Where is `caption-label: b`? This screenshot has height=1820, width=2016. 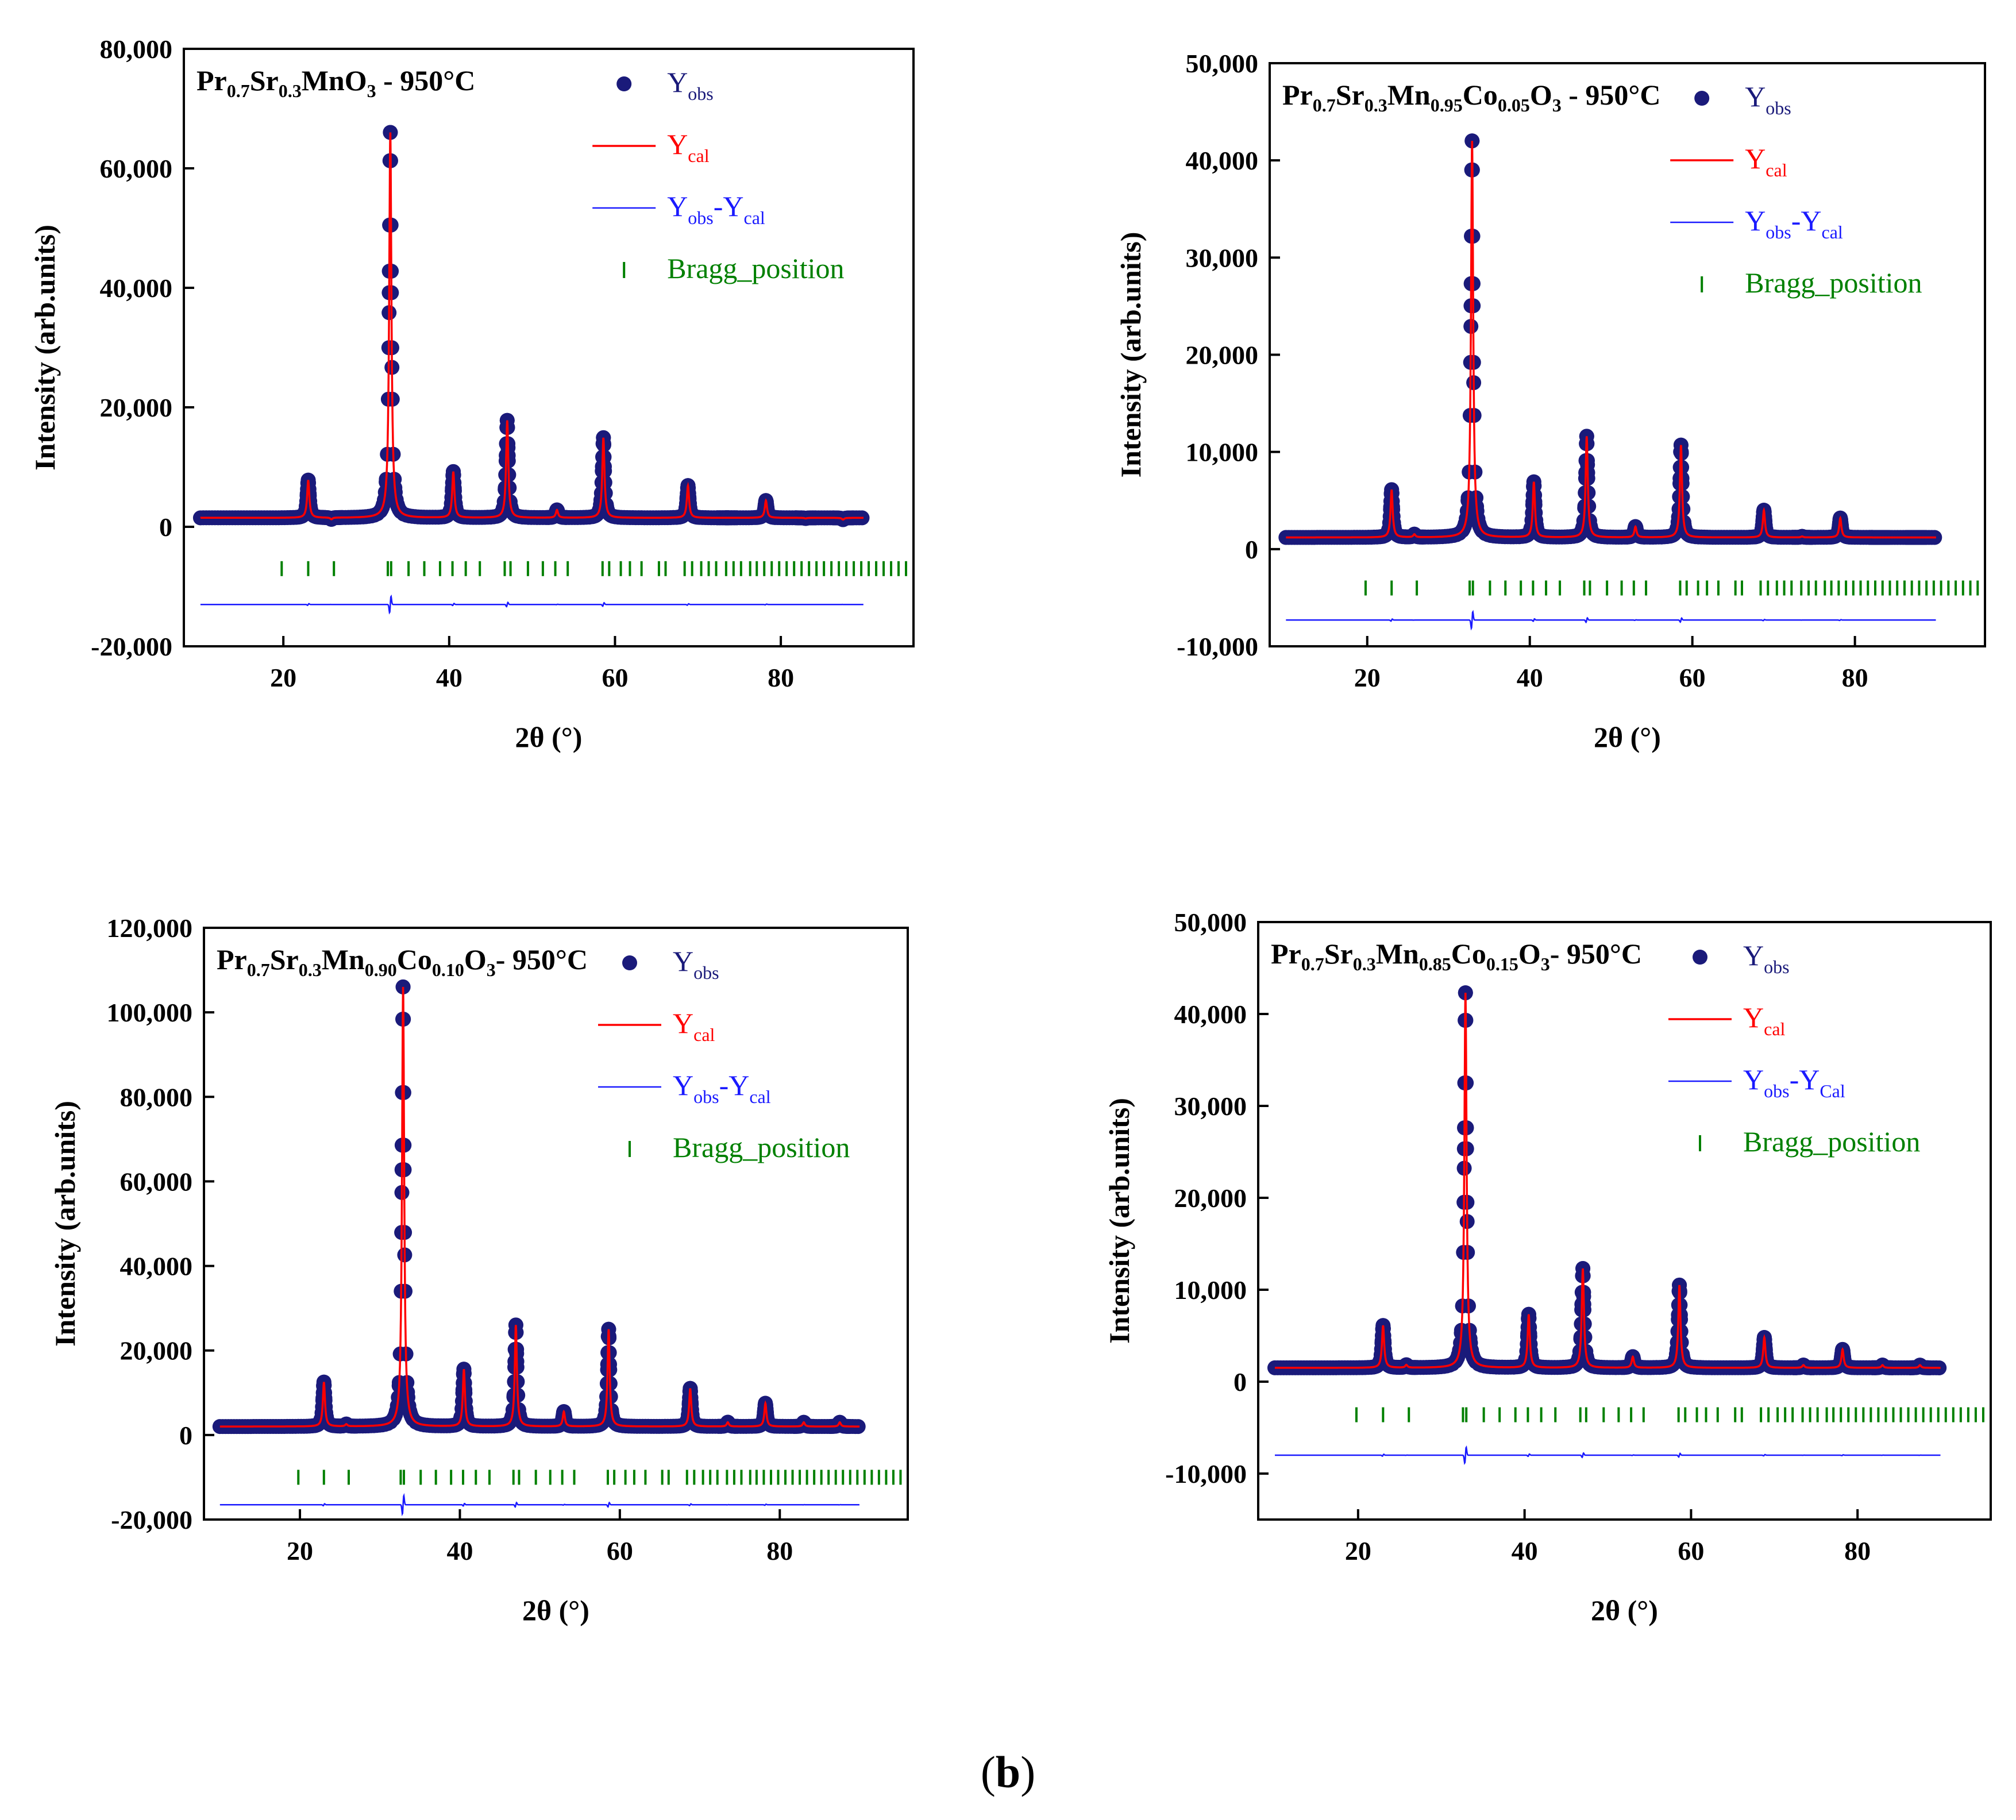 caption-label: b is located at coordinates (1008, 1772).